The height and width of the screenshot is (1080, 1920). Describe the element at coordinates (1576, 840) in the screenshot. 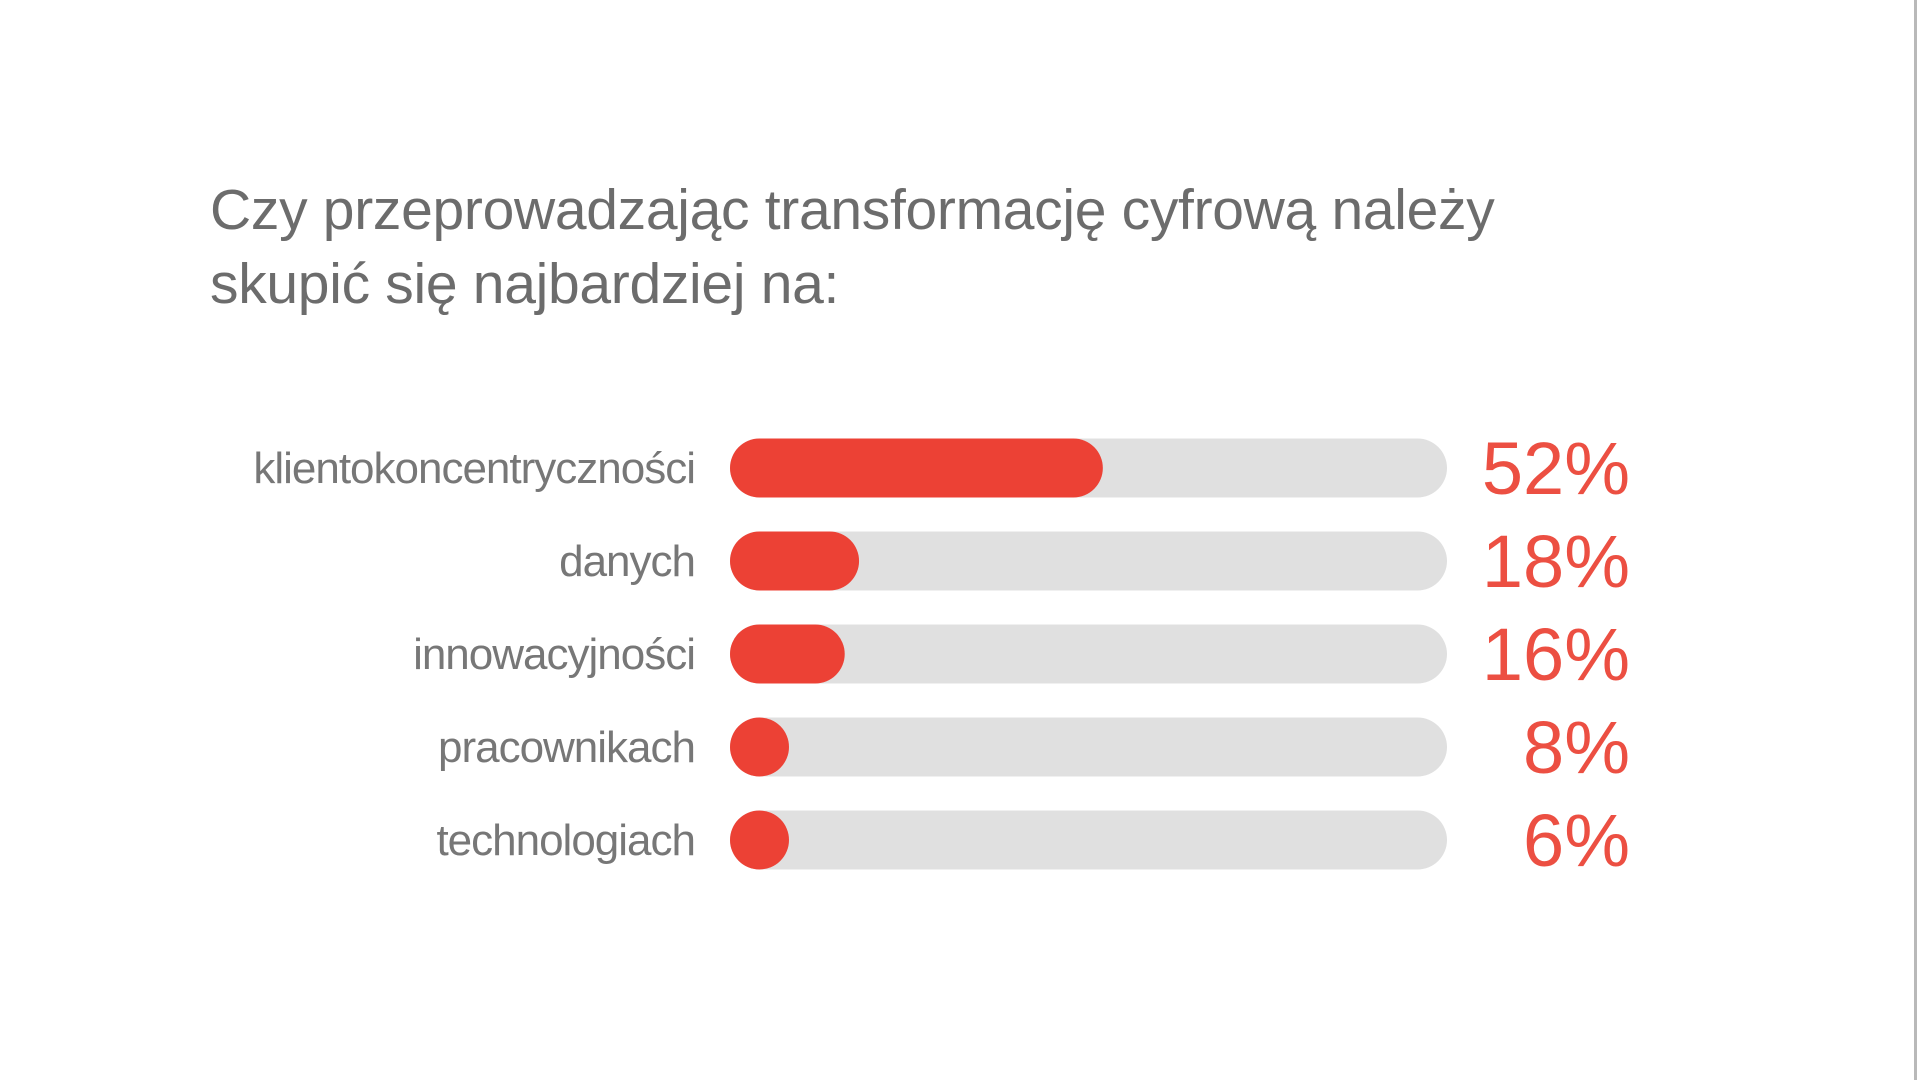

I see `value-label: 6%` at that location.